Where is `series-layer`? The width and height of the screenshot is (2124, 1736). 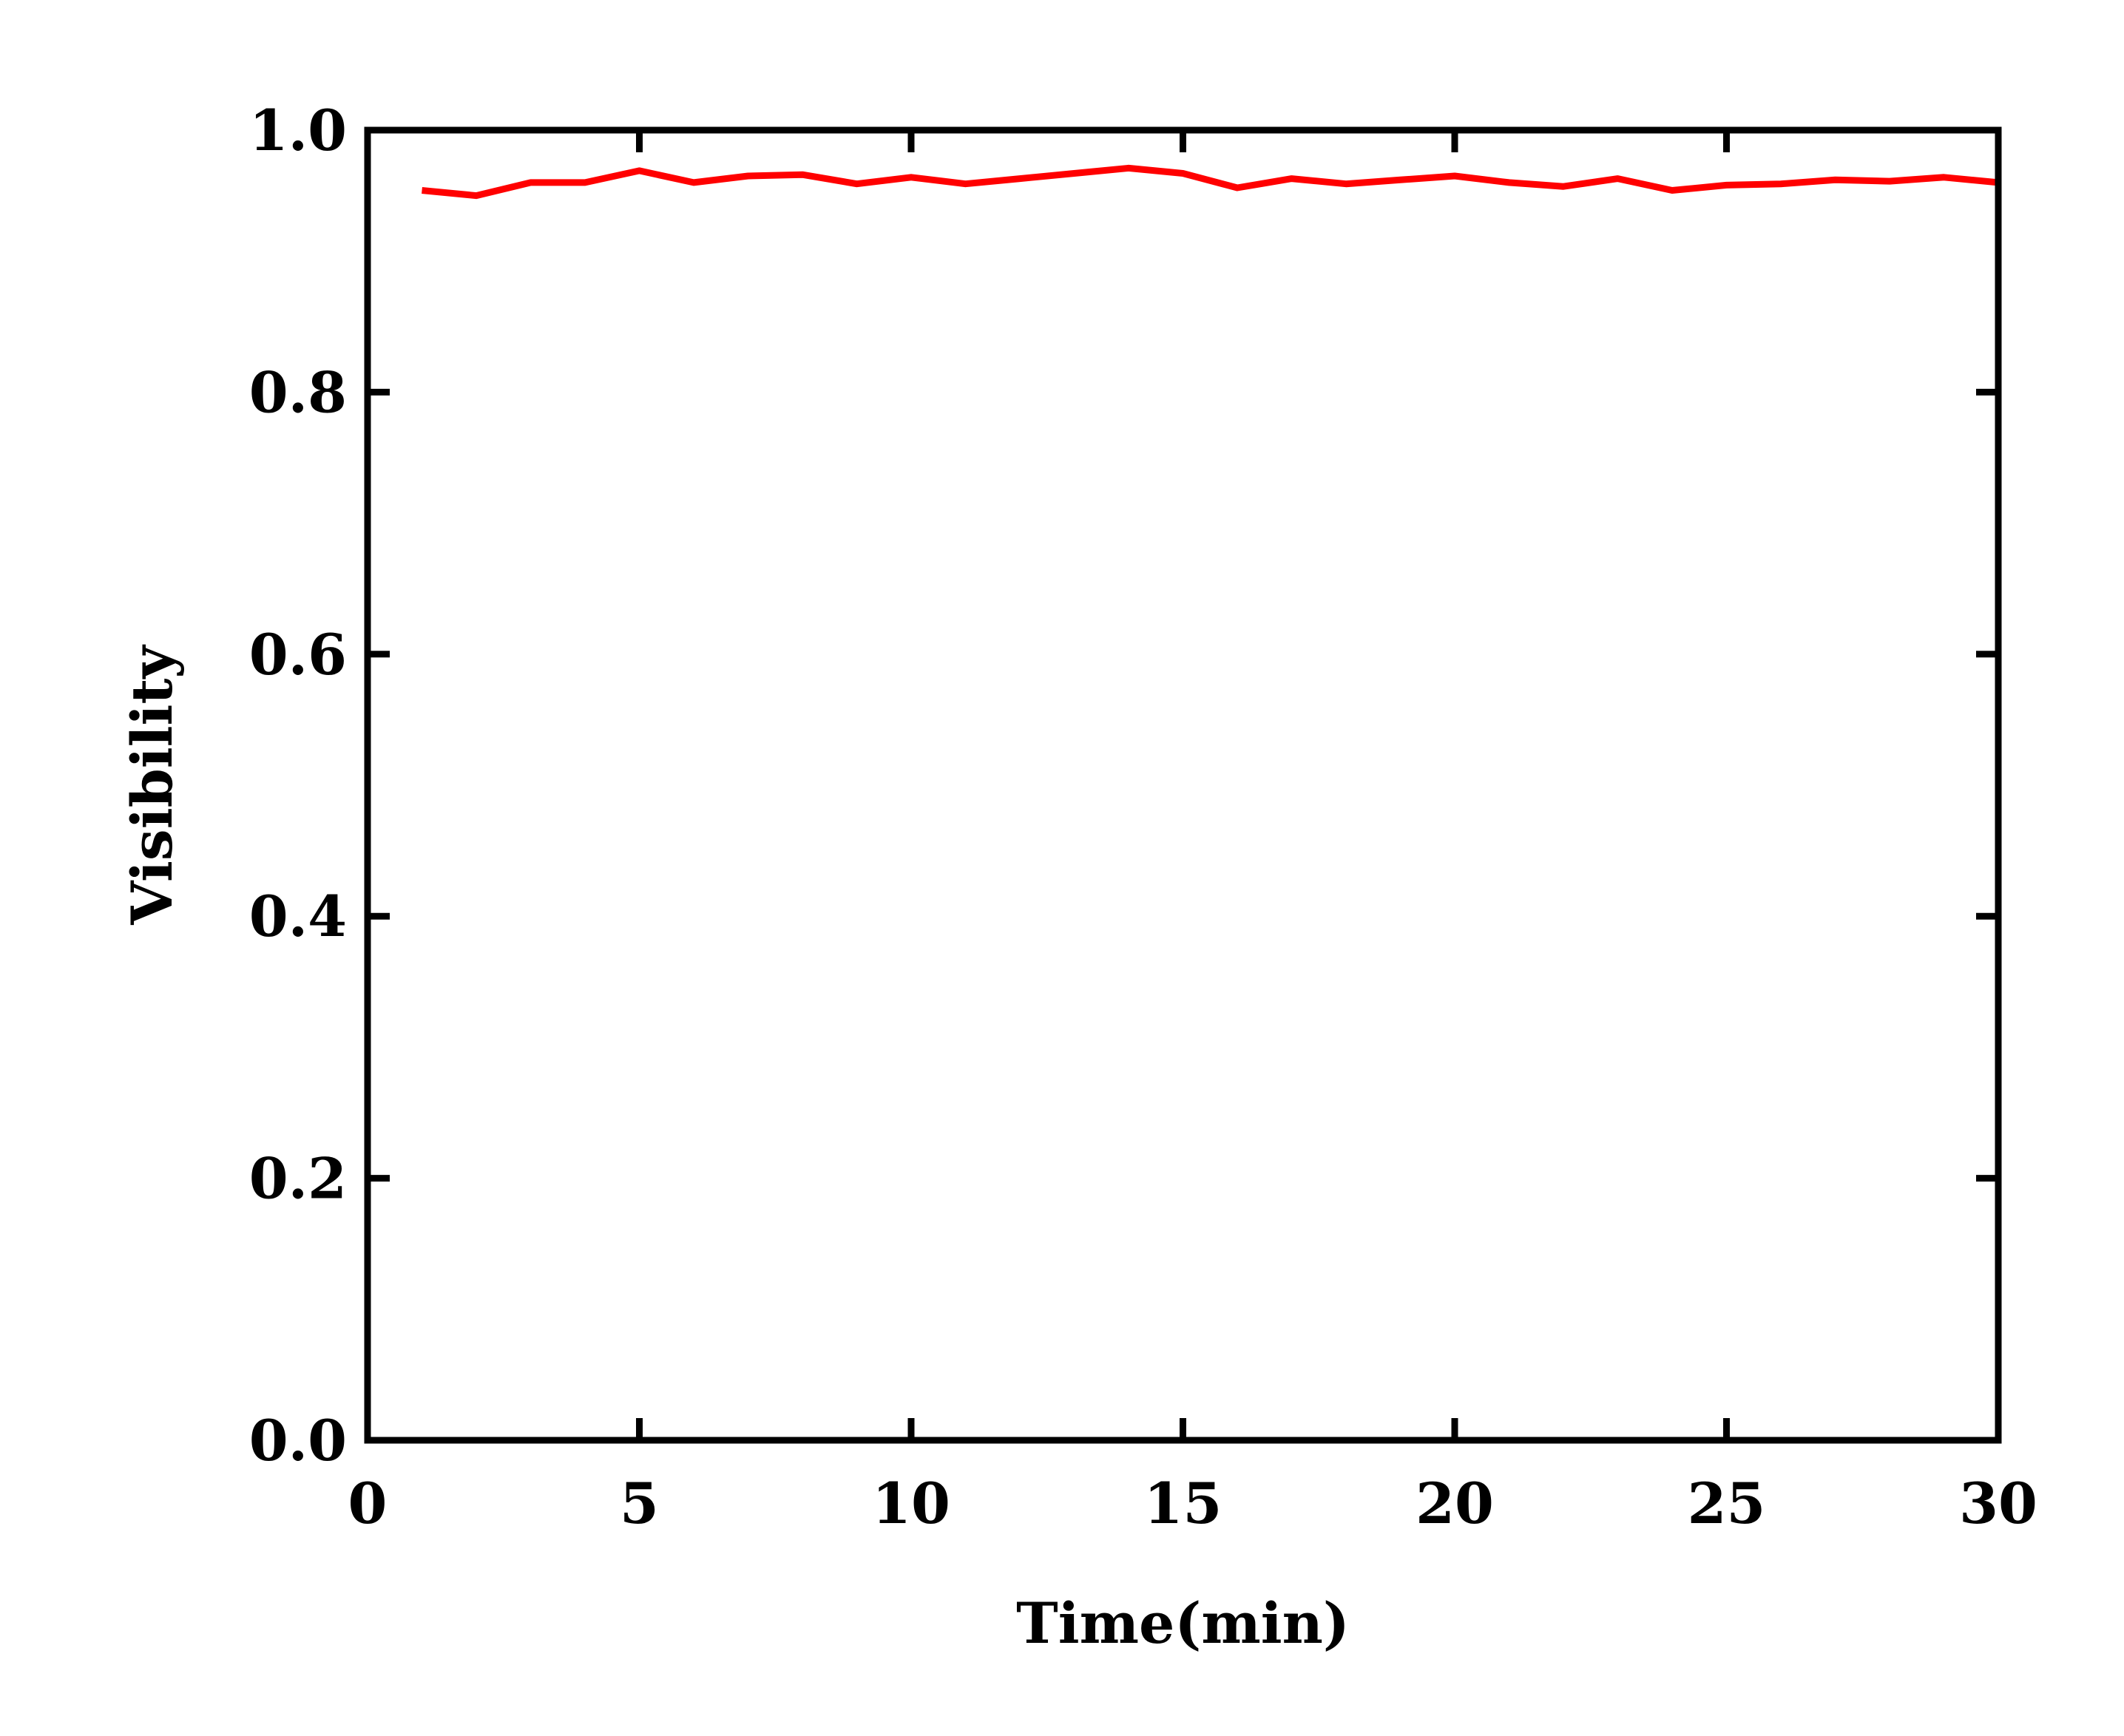 series-layer is located at coordinates (1210, 182).